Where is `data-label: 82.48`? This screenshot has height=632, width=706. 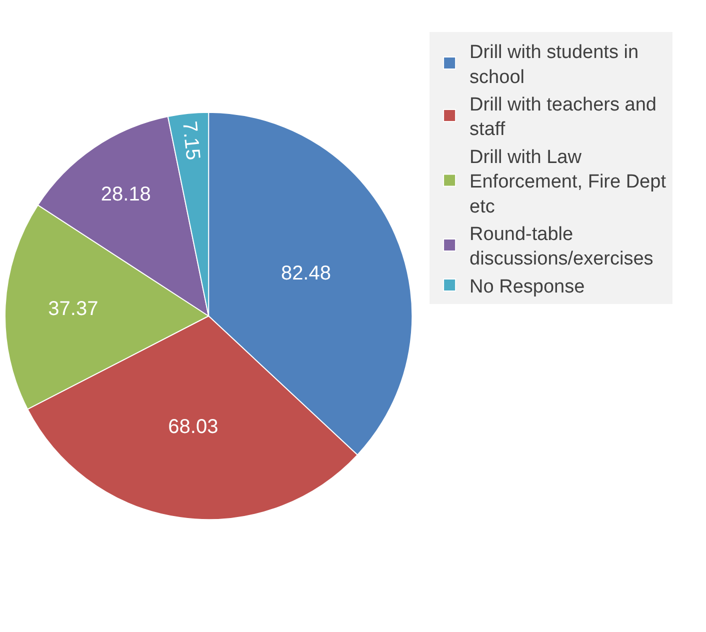
data-label: 82.48 is located at coordinates (305, 273).